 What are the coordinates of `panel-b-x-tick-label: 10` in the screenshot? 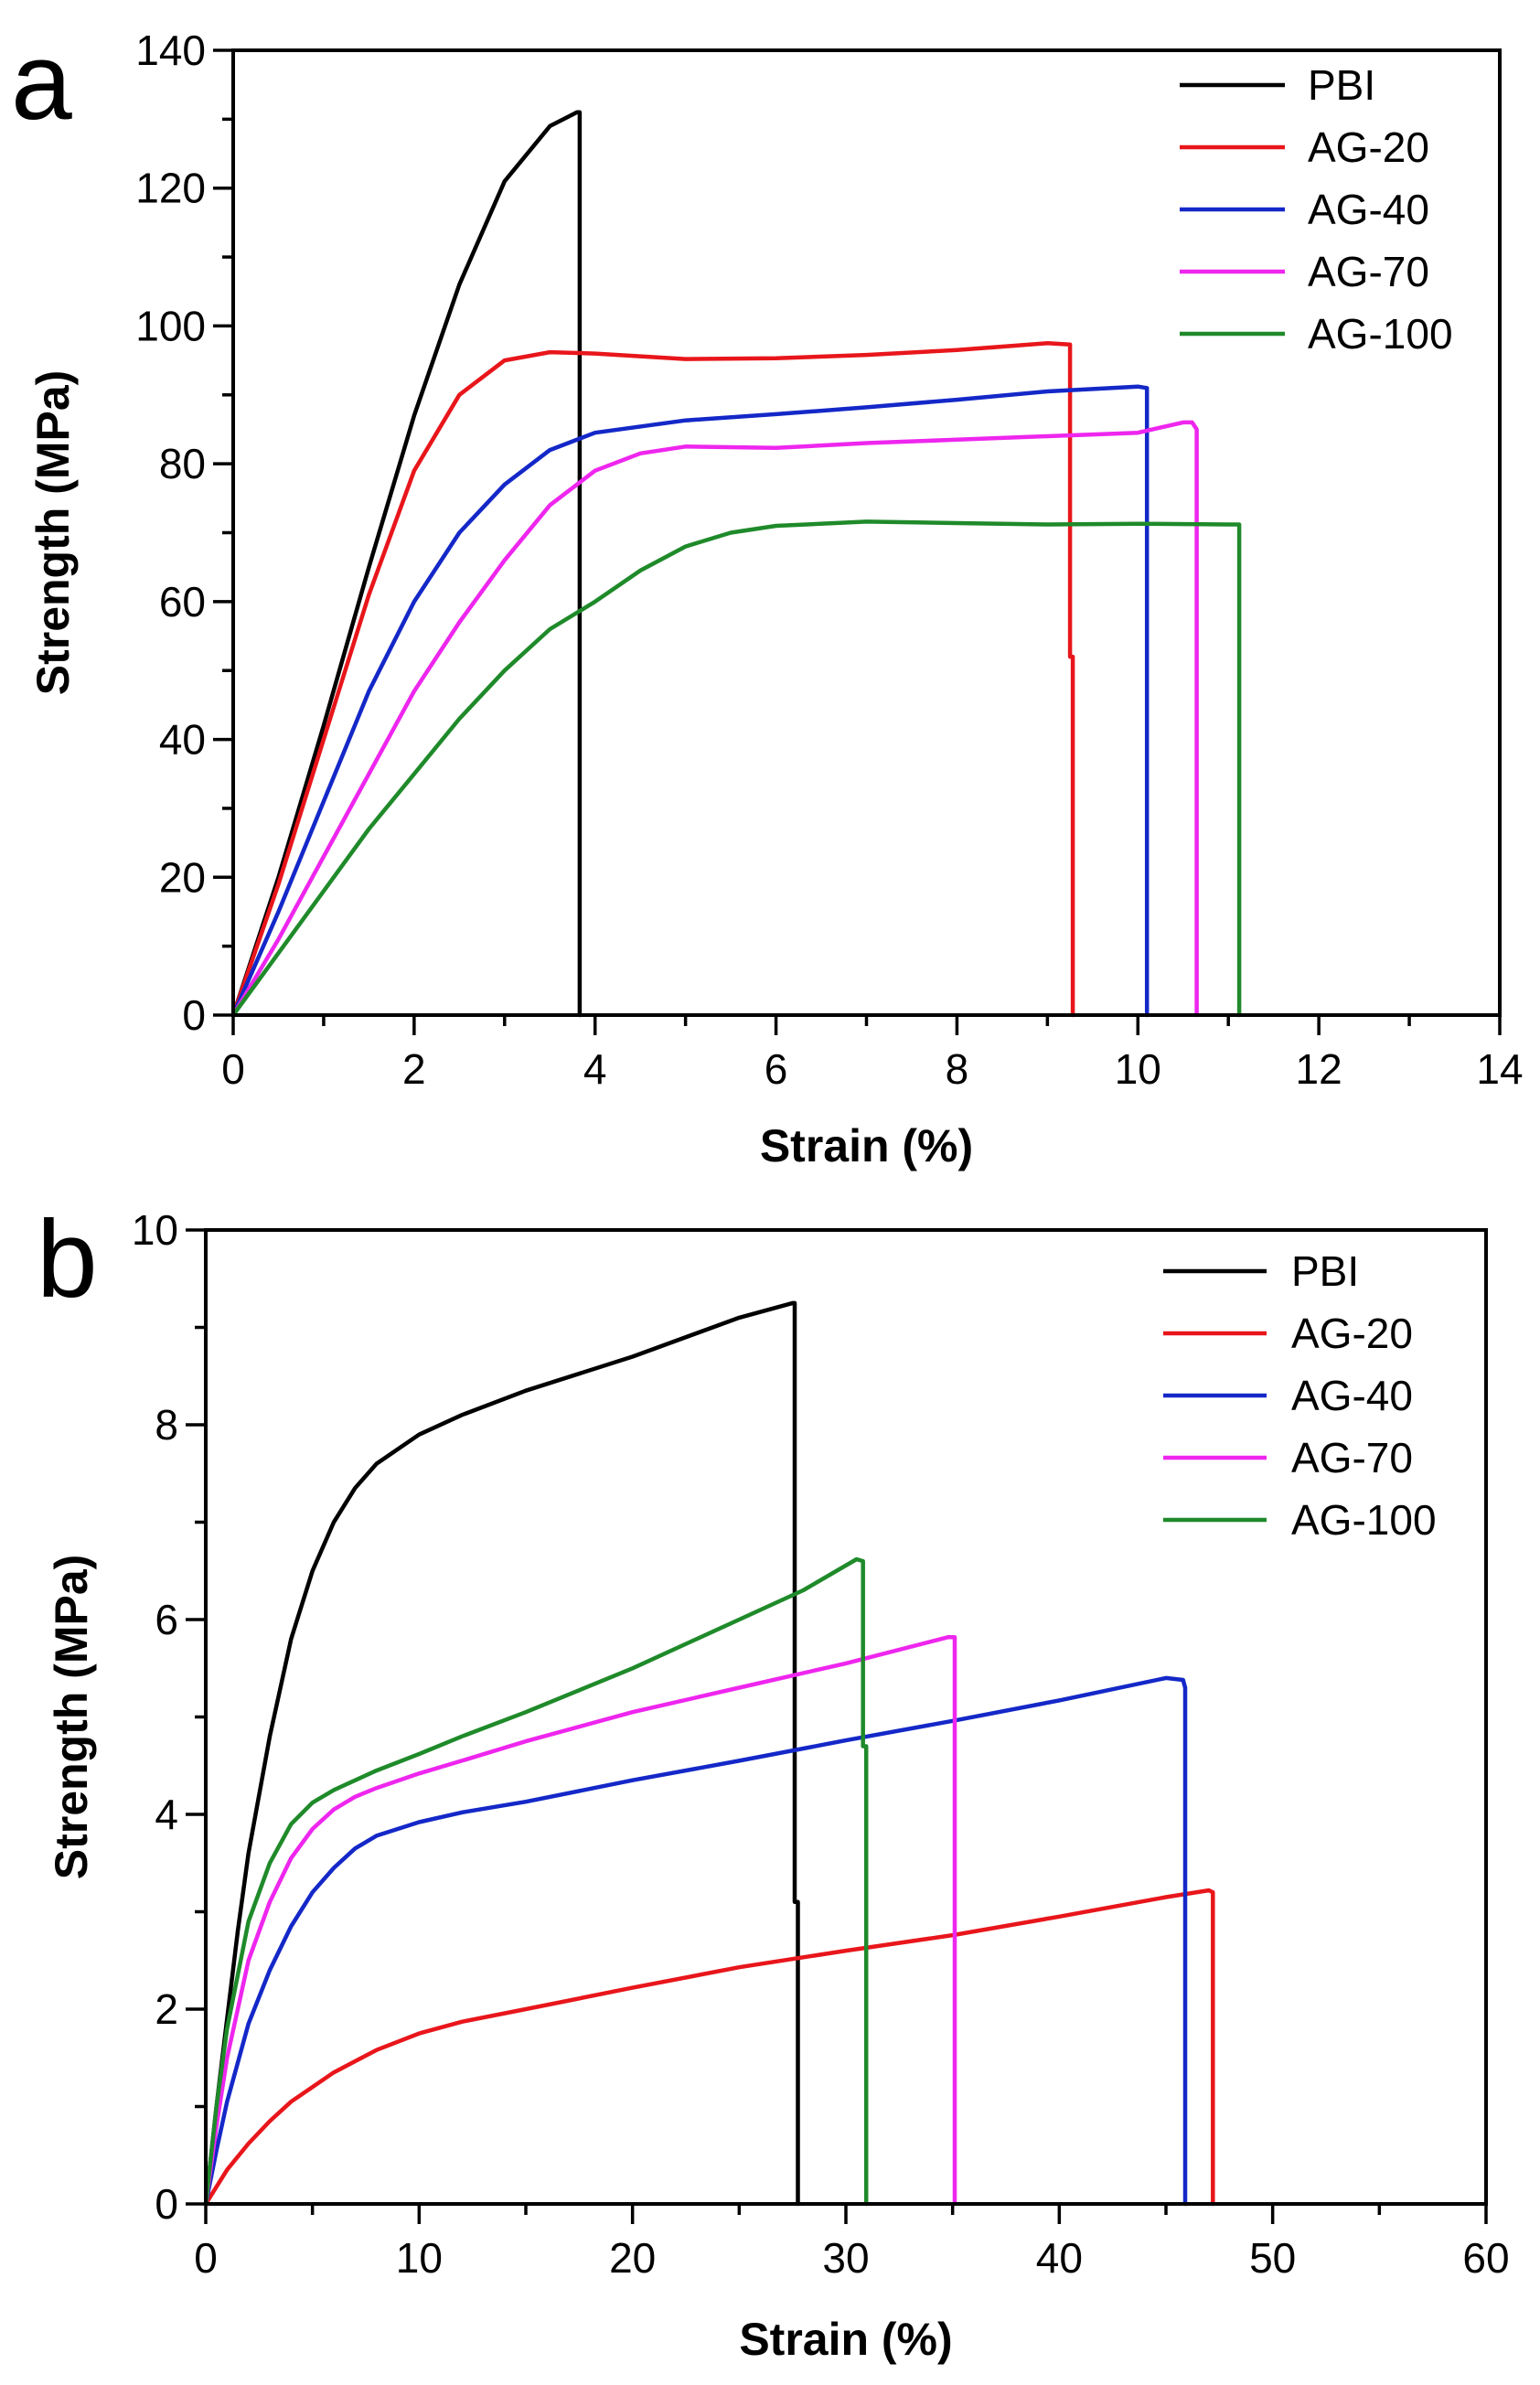 It's located at (420, 2258).